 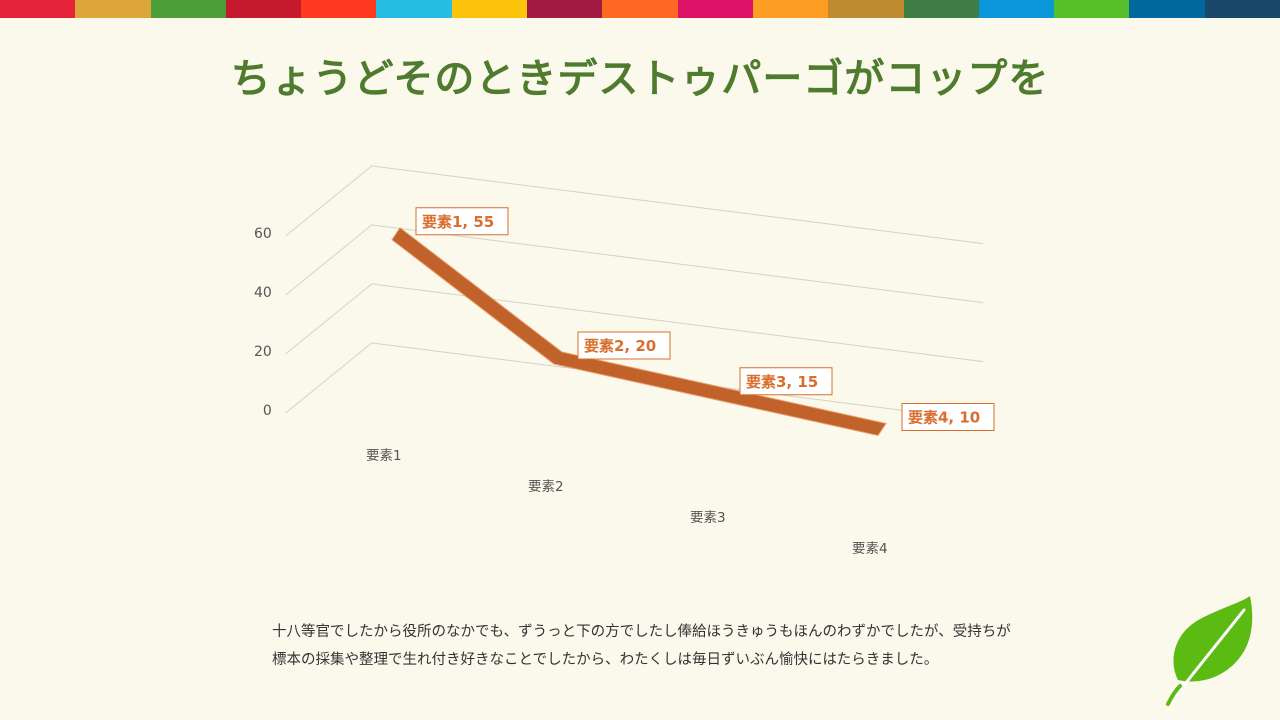 I want to click on y-tick-label: 40, so click(x=263, y=293).